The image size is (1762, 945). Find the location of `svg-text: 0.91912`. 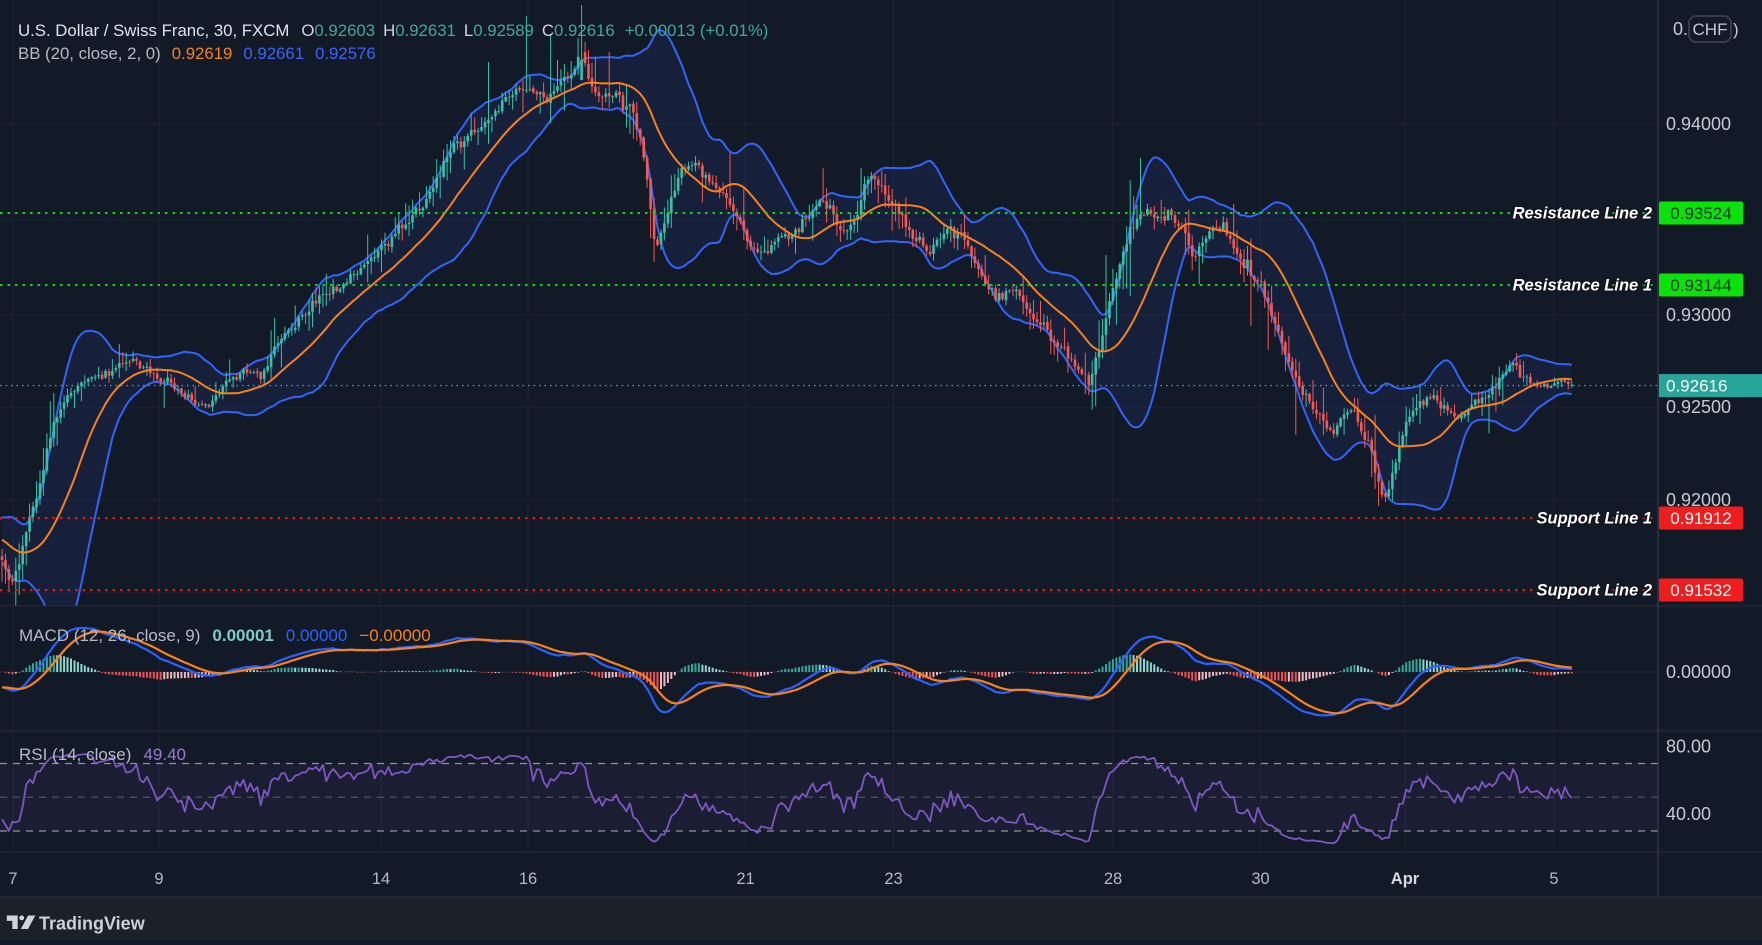

svg-text: 0.91912 is located at coordinates (1700, 518).